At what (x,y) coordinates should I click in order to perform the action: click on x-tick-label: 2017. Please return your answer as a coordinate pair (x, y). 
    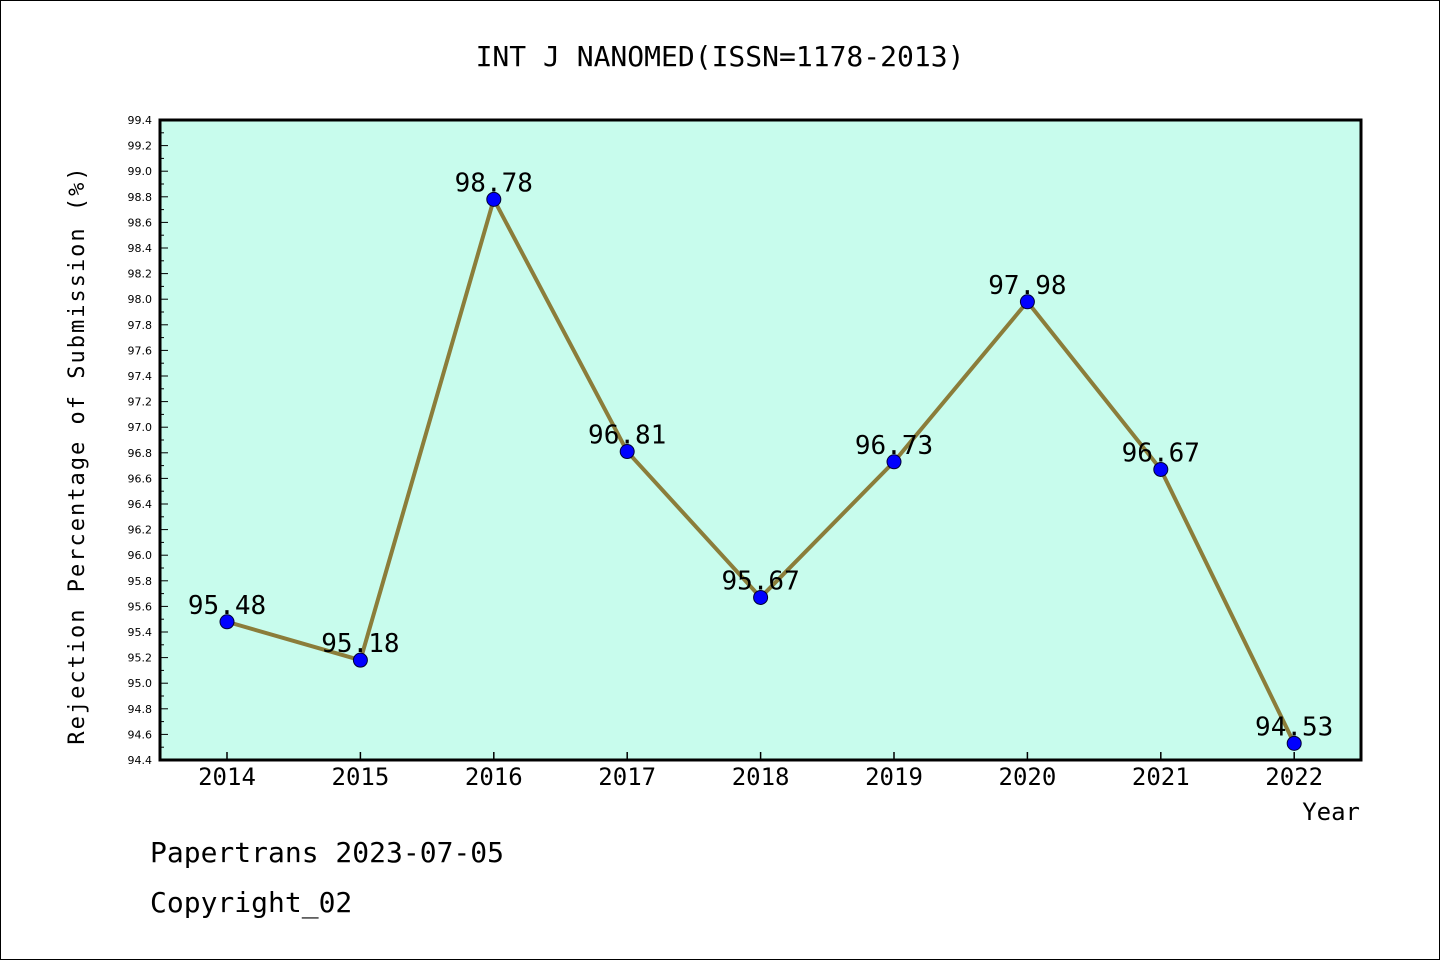
    Looking at the image, I should click on (627, 777).